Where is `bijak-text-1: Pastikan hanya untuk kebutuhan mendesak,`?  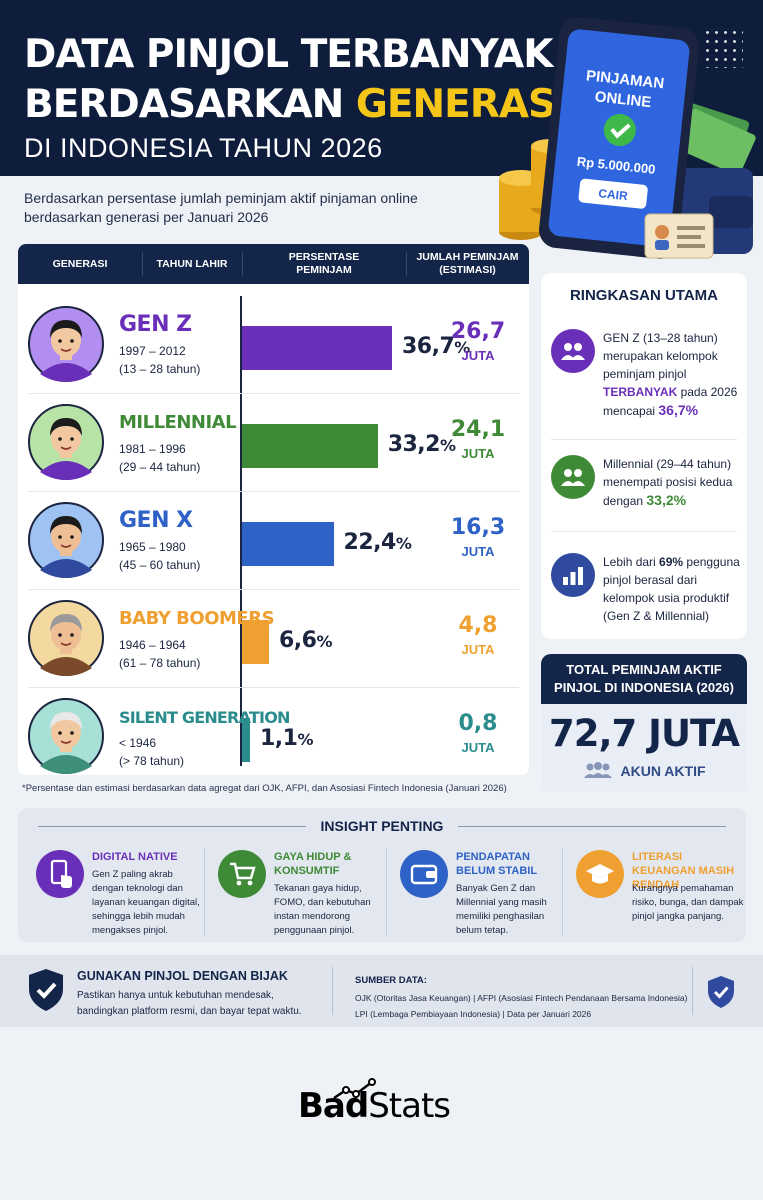 bijak-text-1: Pastikan hanya untuk kebutuhan mendesak, is located at coordinates (175, 995).